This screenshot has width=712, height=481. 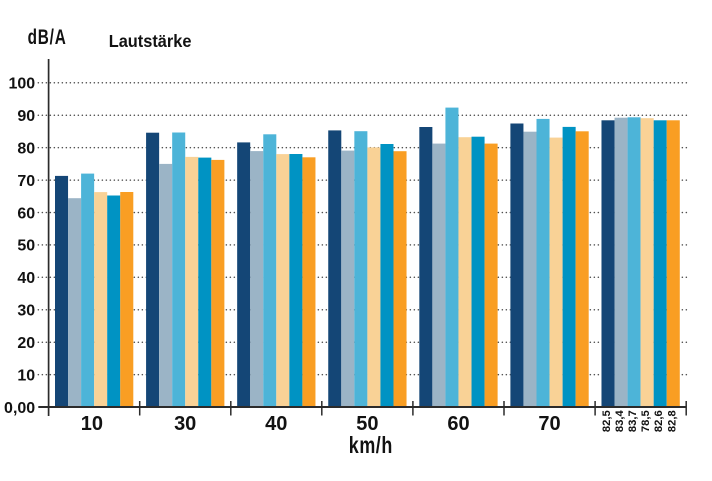 I want to click on svg-text: 82,6, so click(x=659, y=421).